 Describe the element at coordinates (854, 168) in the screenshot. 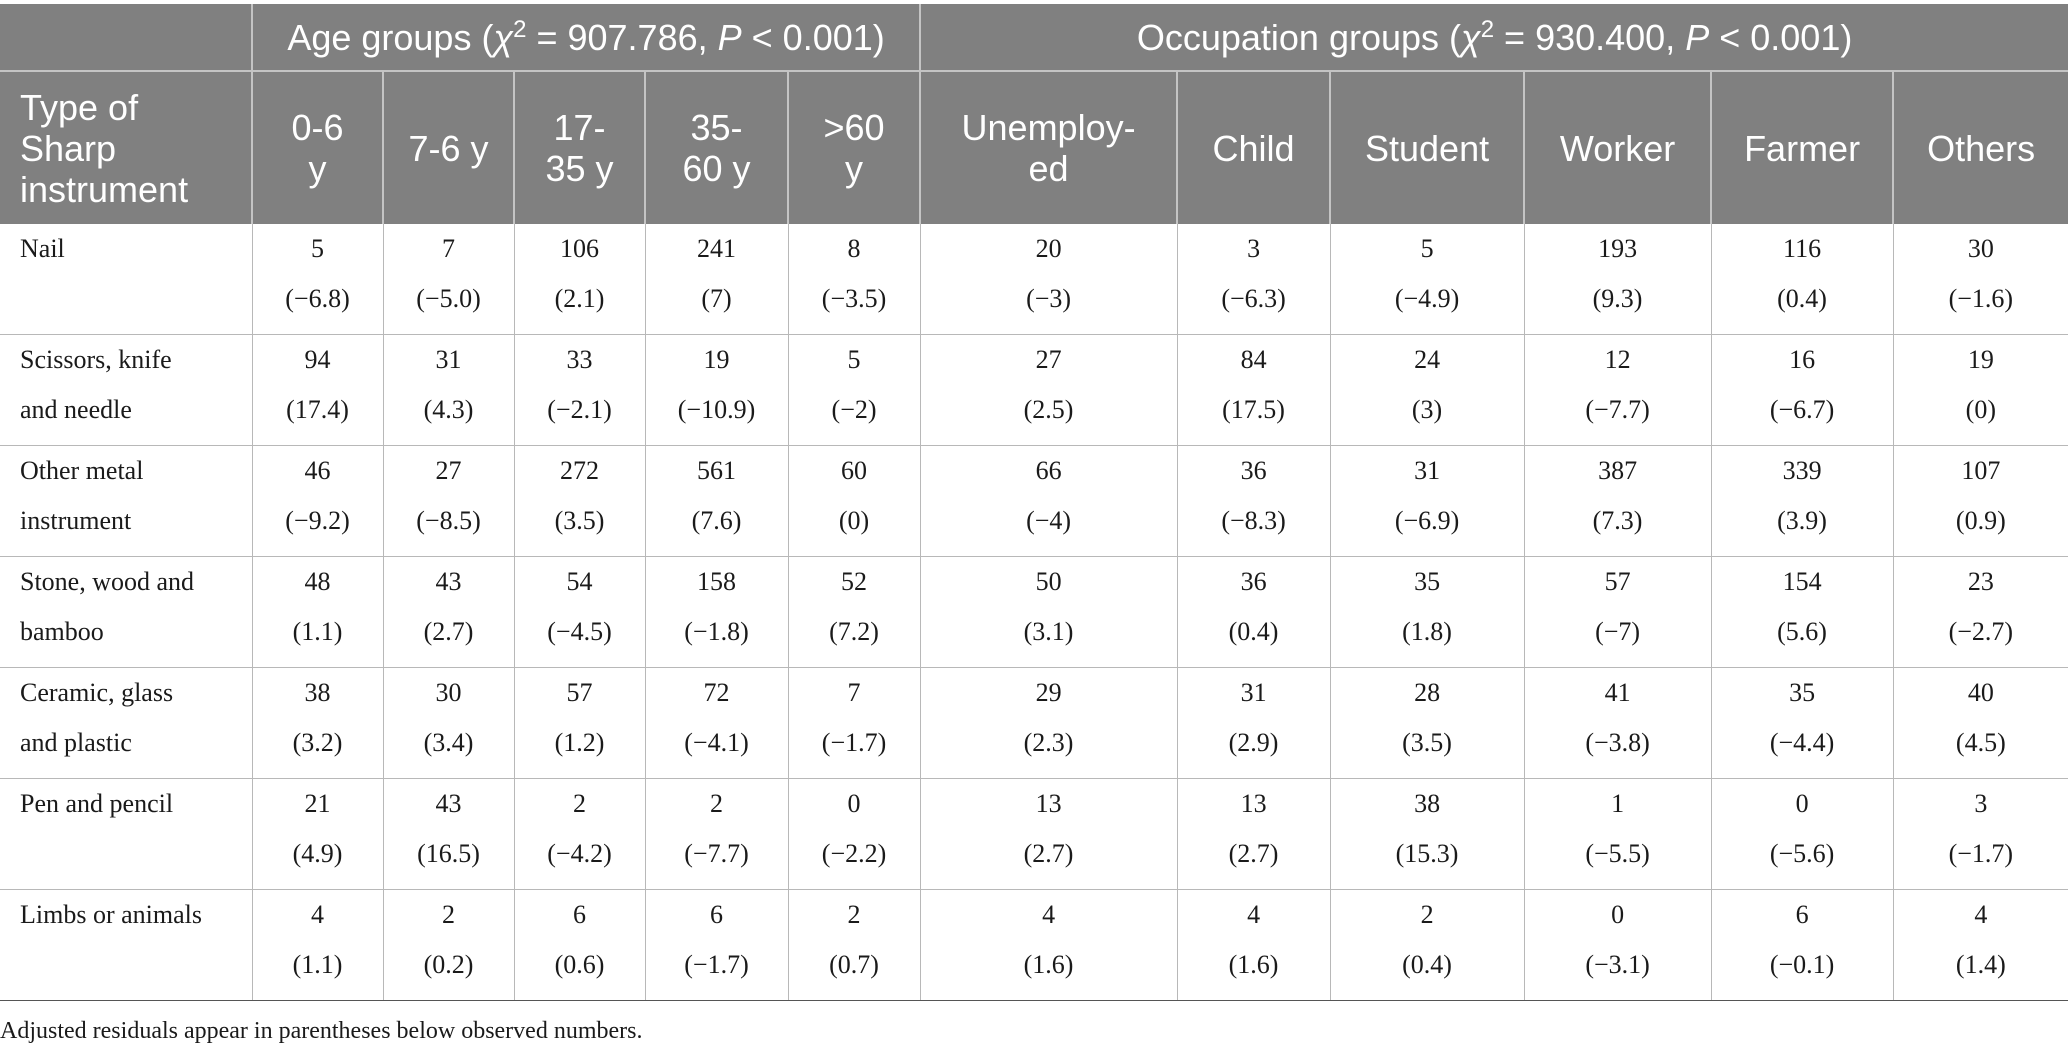

I see `column-header-line: y` at that location.